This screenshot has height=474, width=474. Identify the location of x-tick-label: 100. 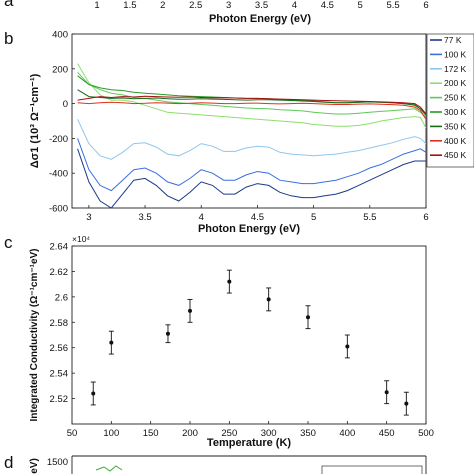
(111, 433).